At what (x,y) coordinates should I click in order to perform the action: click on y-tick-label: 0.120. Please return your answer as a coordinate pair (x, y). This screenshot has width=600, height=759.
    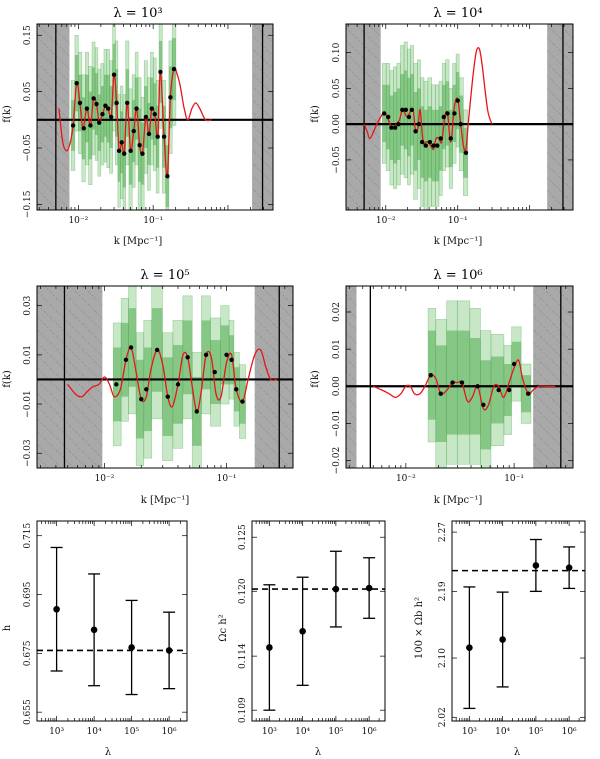
    Looking at the image, I should click on (243, 591).